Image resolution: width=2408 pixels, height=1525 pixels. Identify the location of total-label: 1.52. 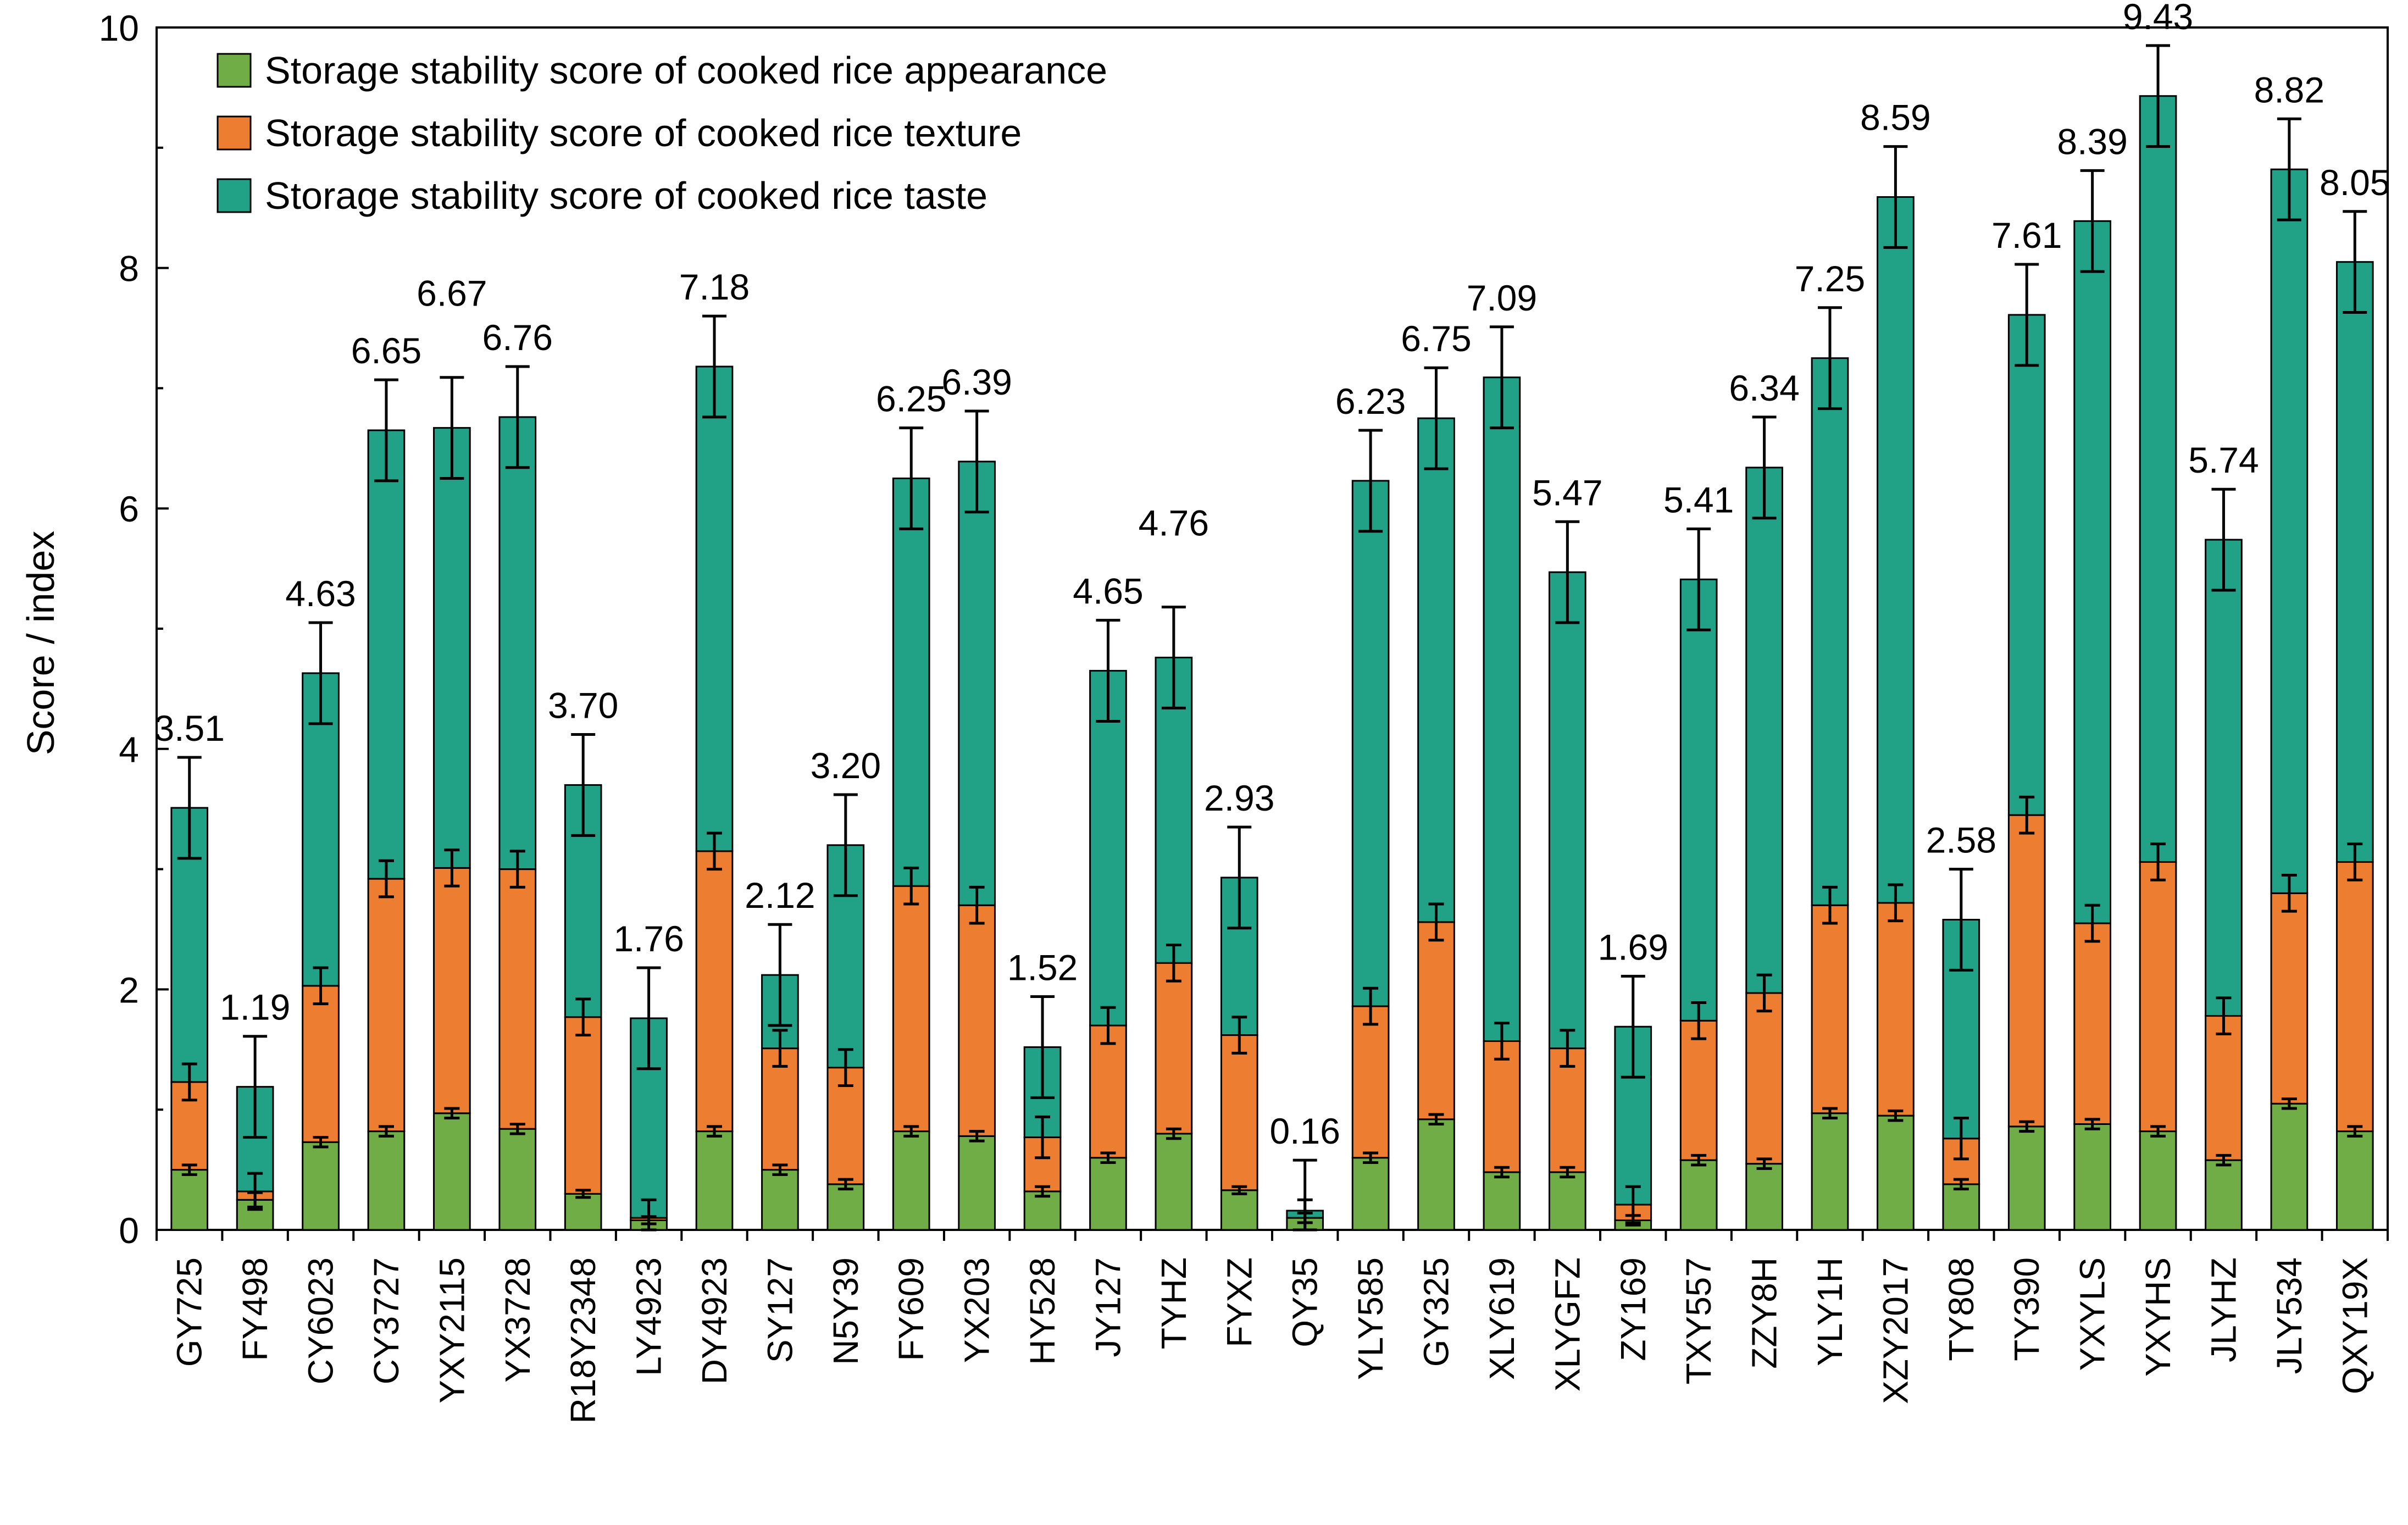
(1042, 968).